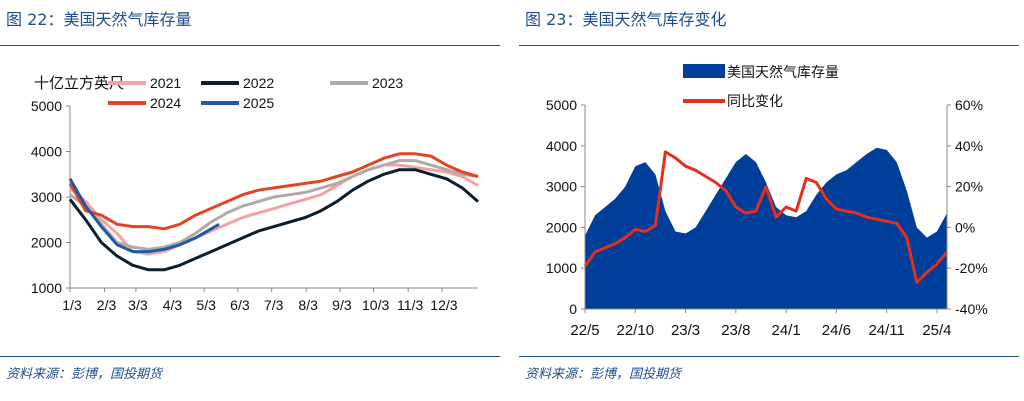  Describe the element at coordinates (886, 330) in the screenshot. I see `x-tick-label: 24/11` at that location.